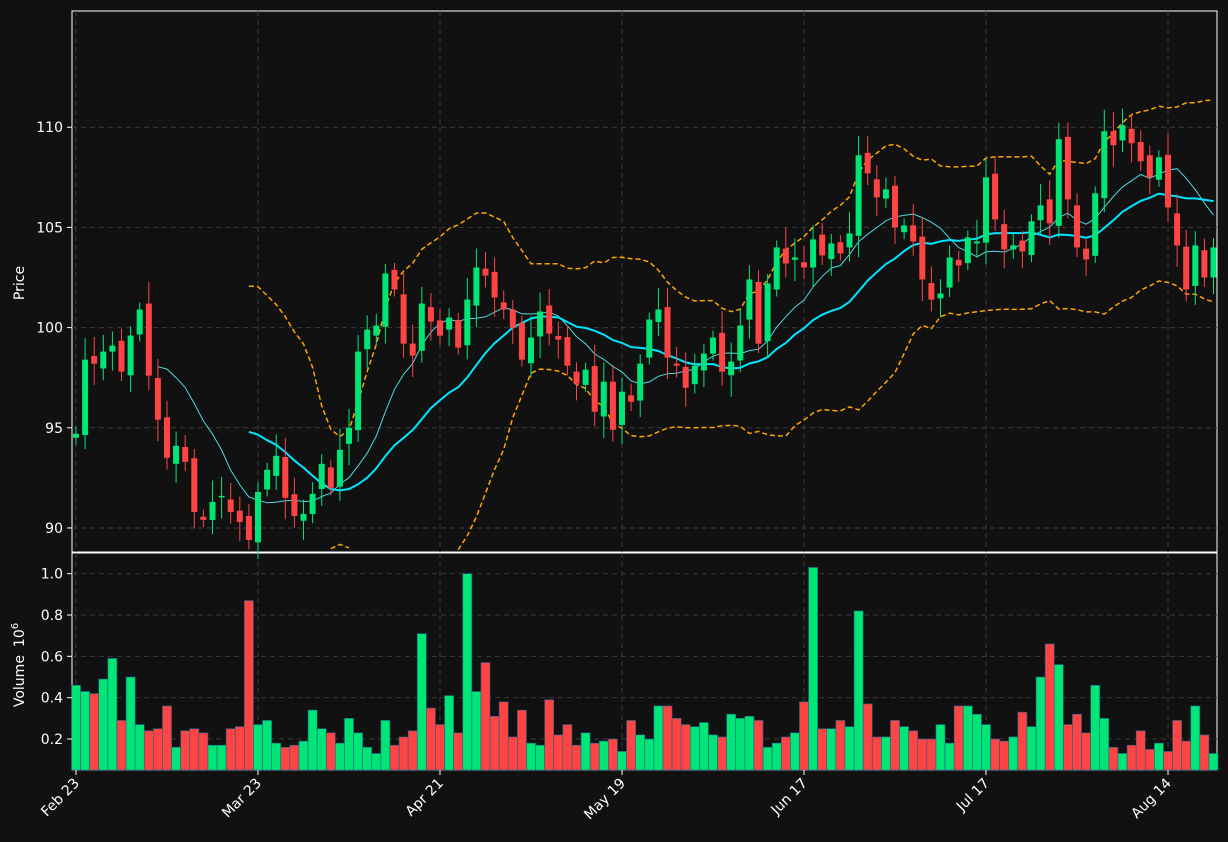 The height and width of the screenshot is (842, 1228). Describe the element at coordinates (52, 616) in the screenshot. I see `volume-tick-label: 0.8` at that location.